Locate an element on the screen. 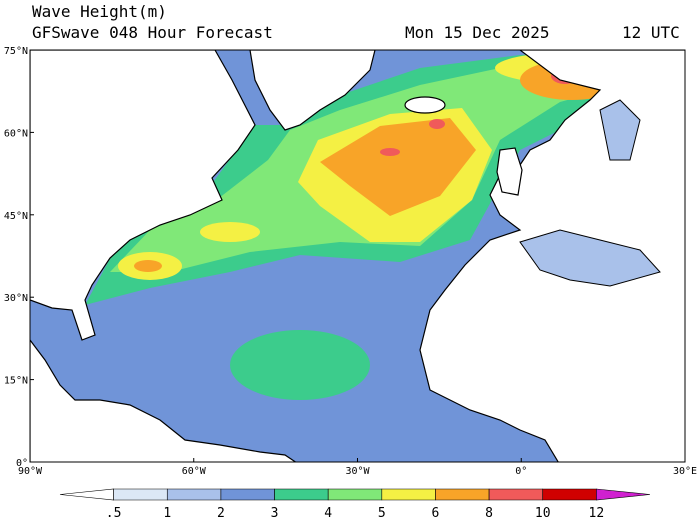  time: 12 UTC is located at coordinates (651, 32).